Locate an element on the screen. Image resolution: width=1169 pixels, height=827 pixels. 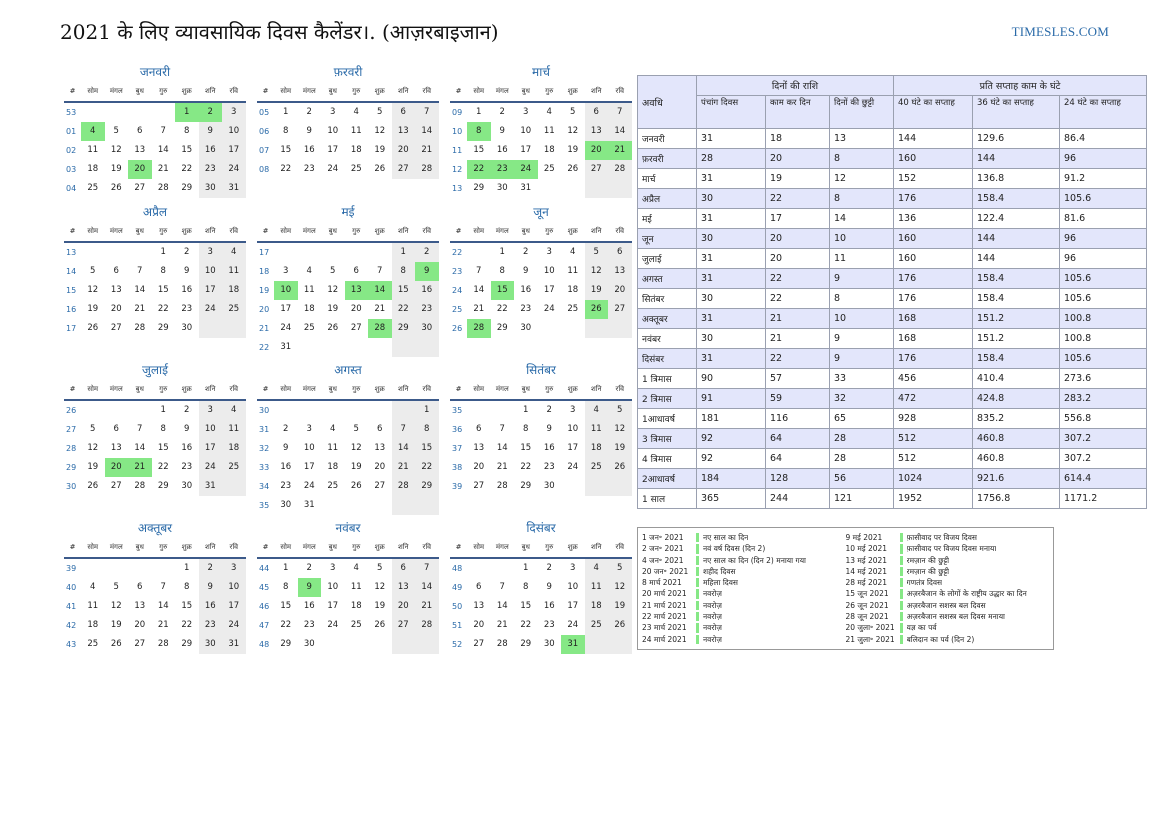
month-name: अक्तूबर is located at coordinates (155, 528).